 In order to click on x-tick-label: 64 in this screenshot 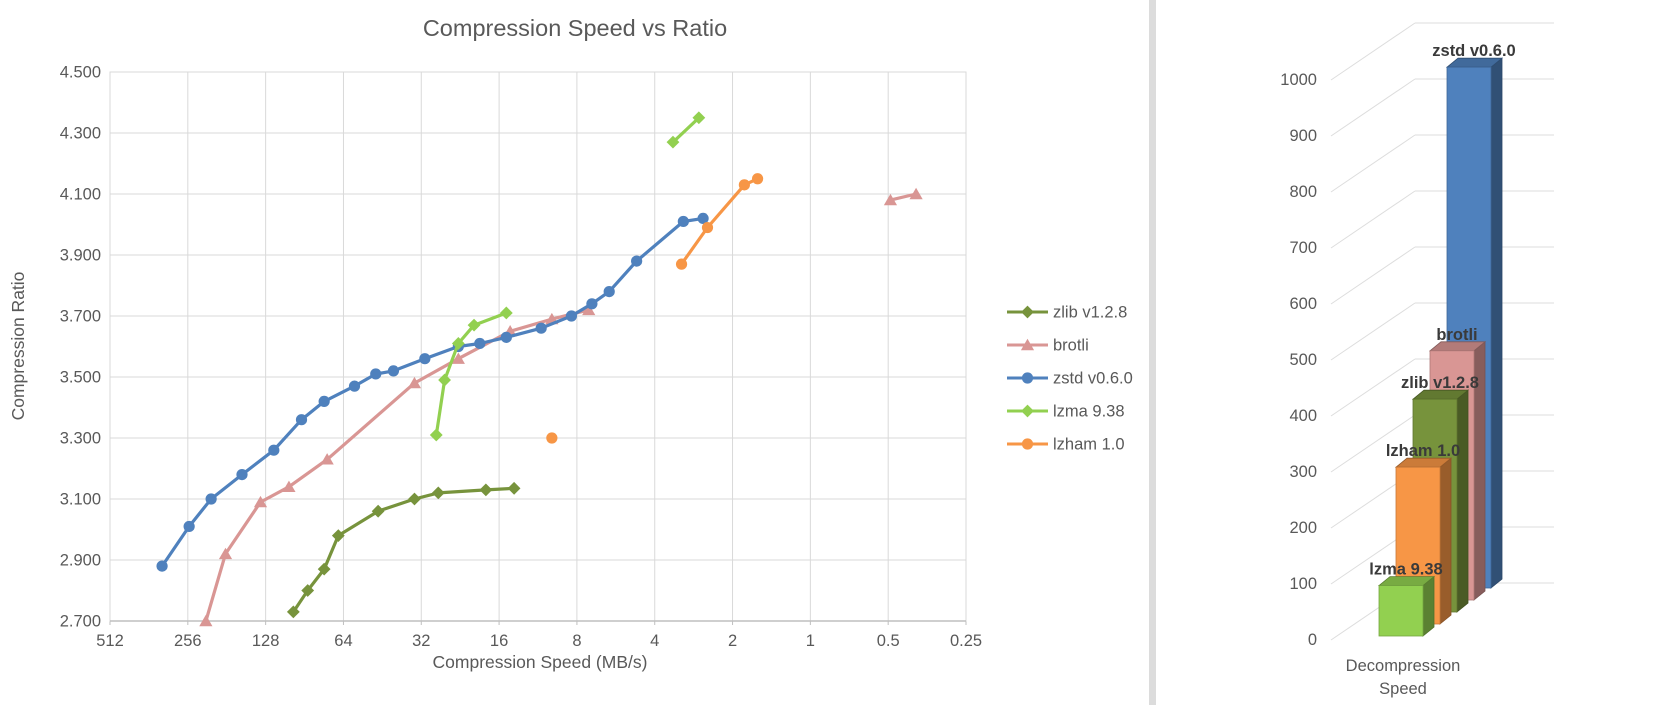, I will do `click(343, 641)`.